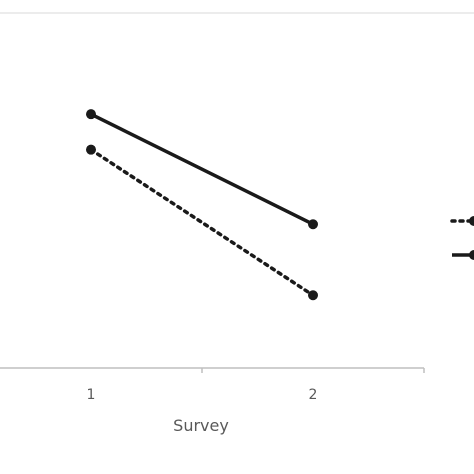 The width and height of the screenshot is (474, 474). What do you see at coordinates (313, 395) in the screenshot?
I see `x-tick-label: 2` at bounding box center [313, 395].